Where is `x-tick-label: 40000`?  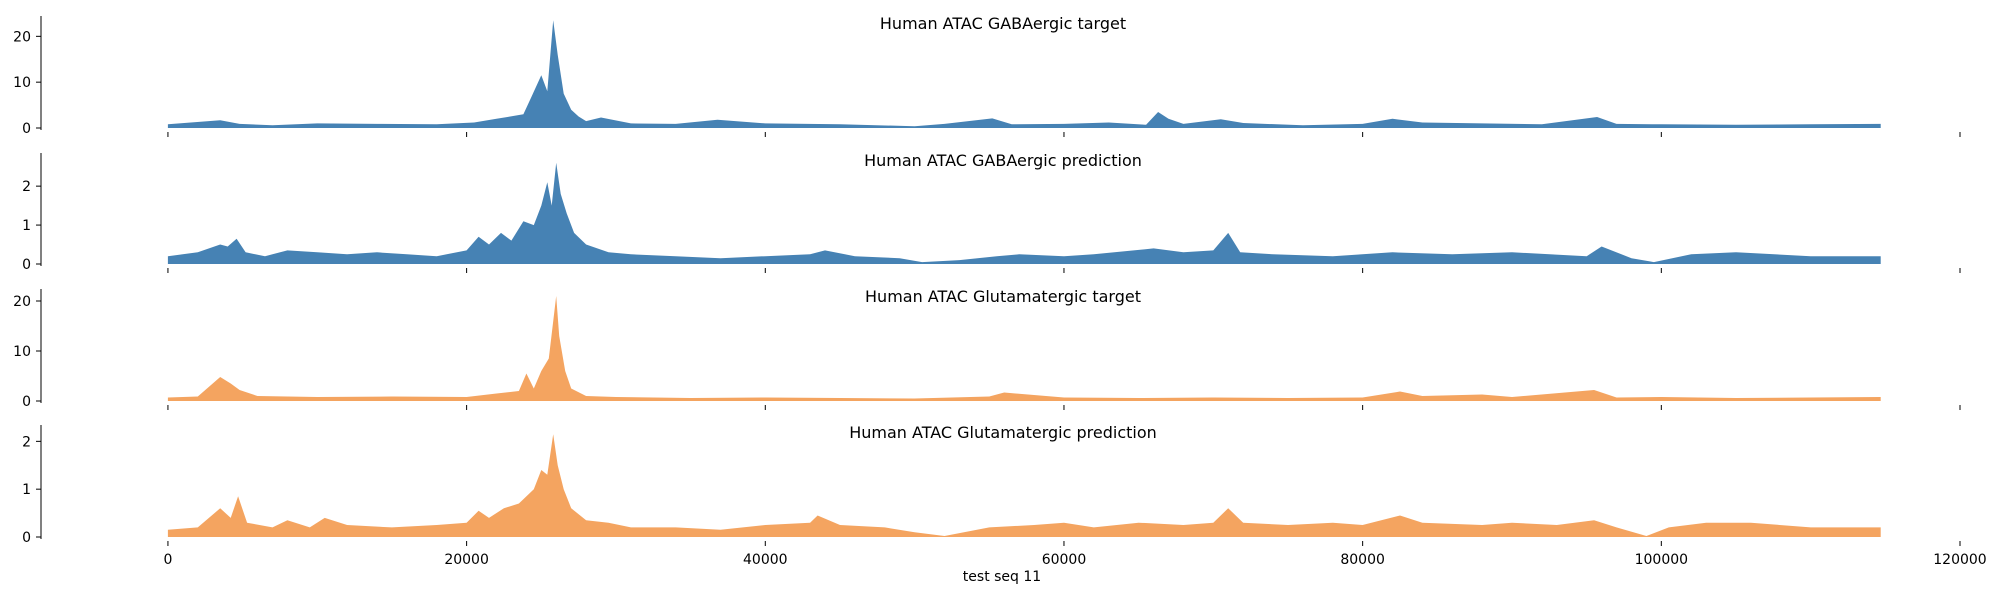
x-tick-label: 40000 is located at coordinates (765, 560).